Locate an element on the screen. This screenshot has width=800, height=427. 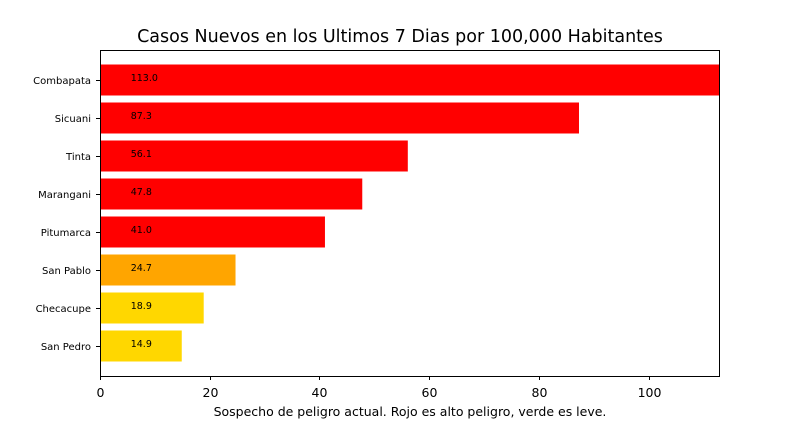
x-tick-label: 40 is located at coordinates (320, 392).